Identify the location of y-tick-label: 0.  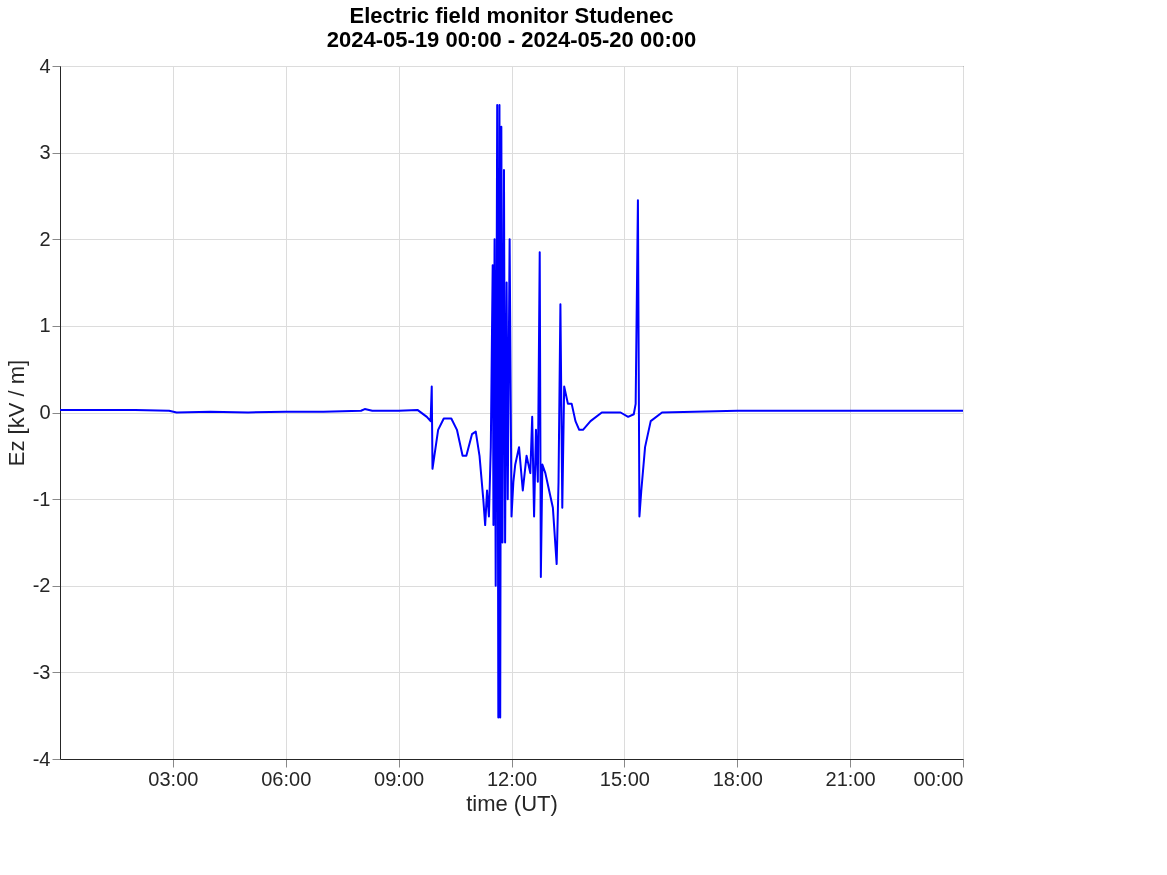
(45, 412).